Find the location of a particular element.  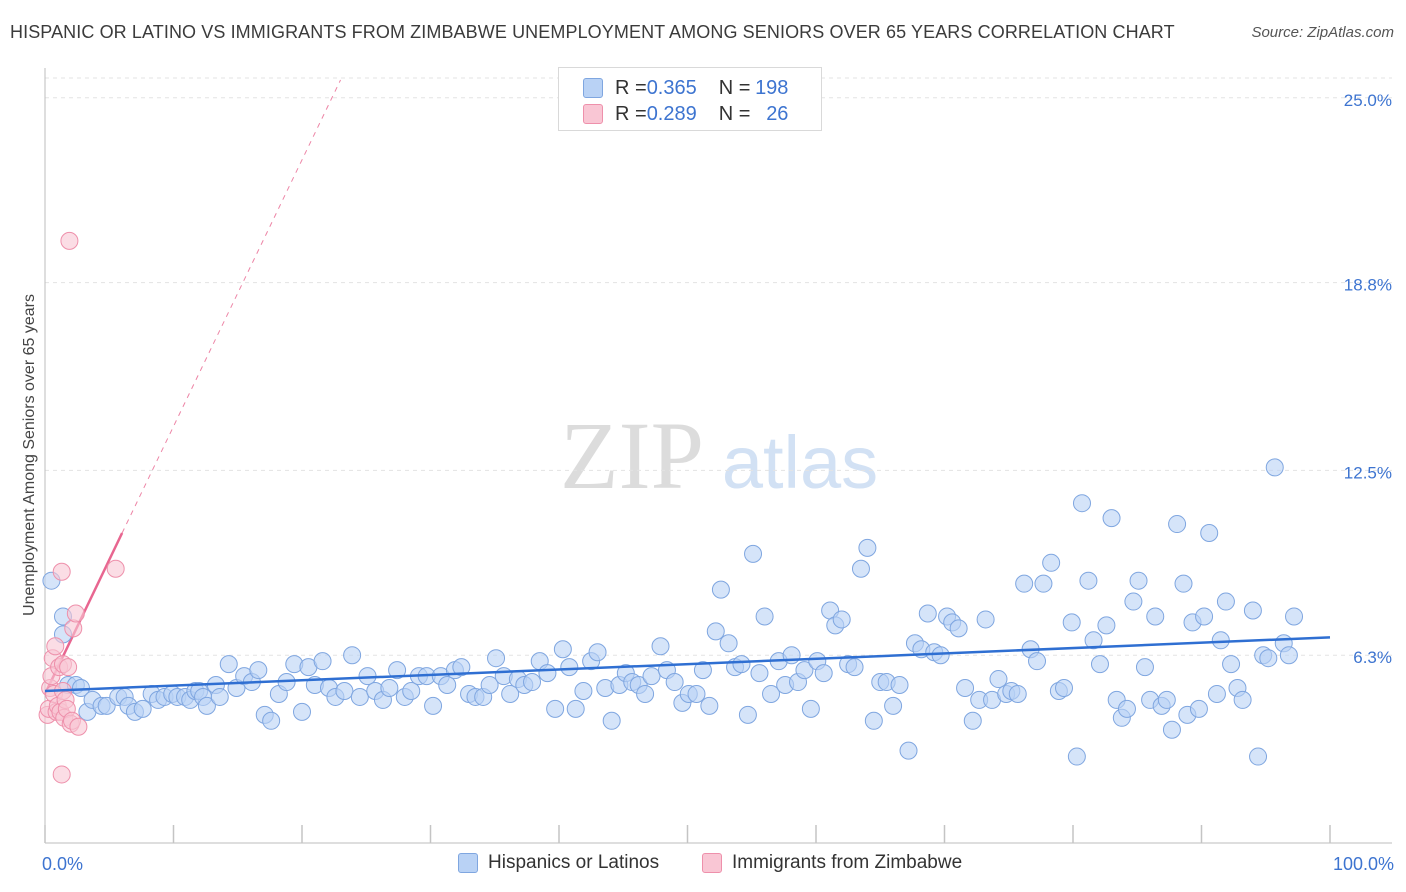

legend-row-zimbabwe: R = 0.289 N = 26 is located at coordinates (685, 114).